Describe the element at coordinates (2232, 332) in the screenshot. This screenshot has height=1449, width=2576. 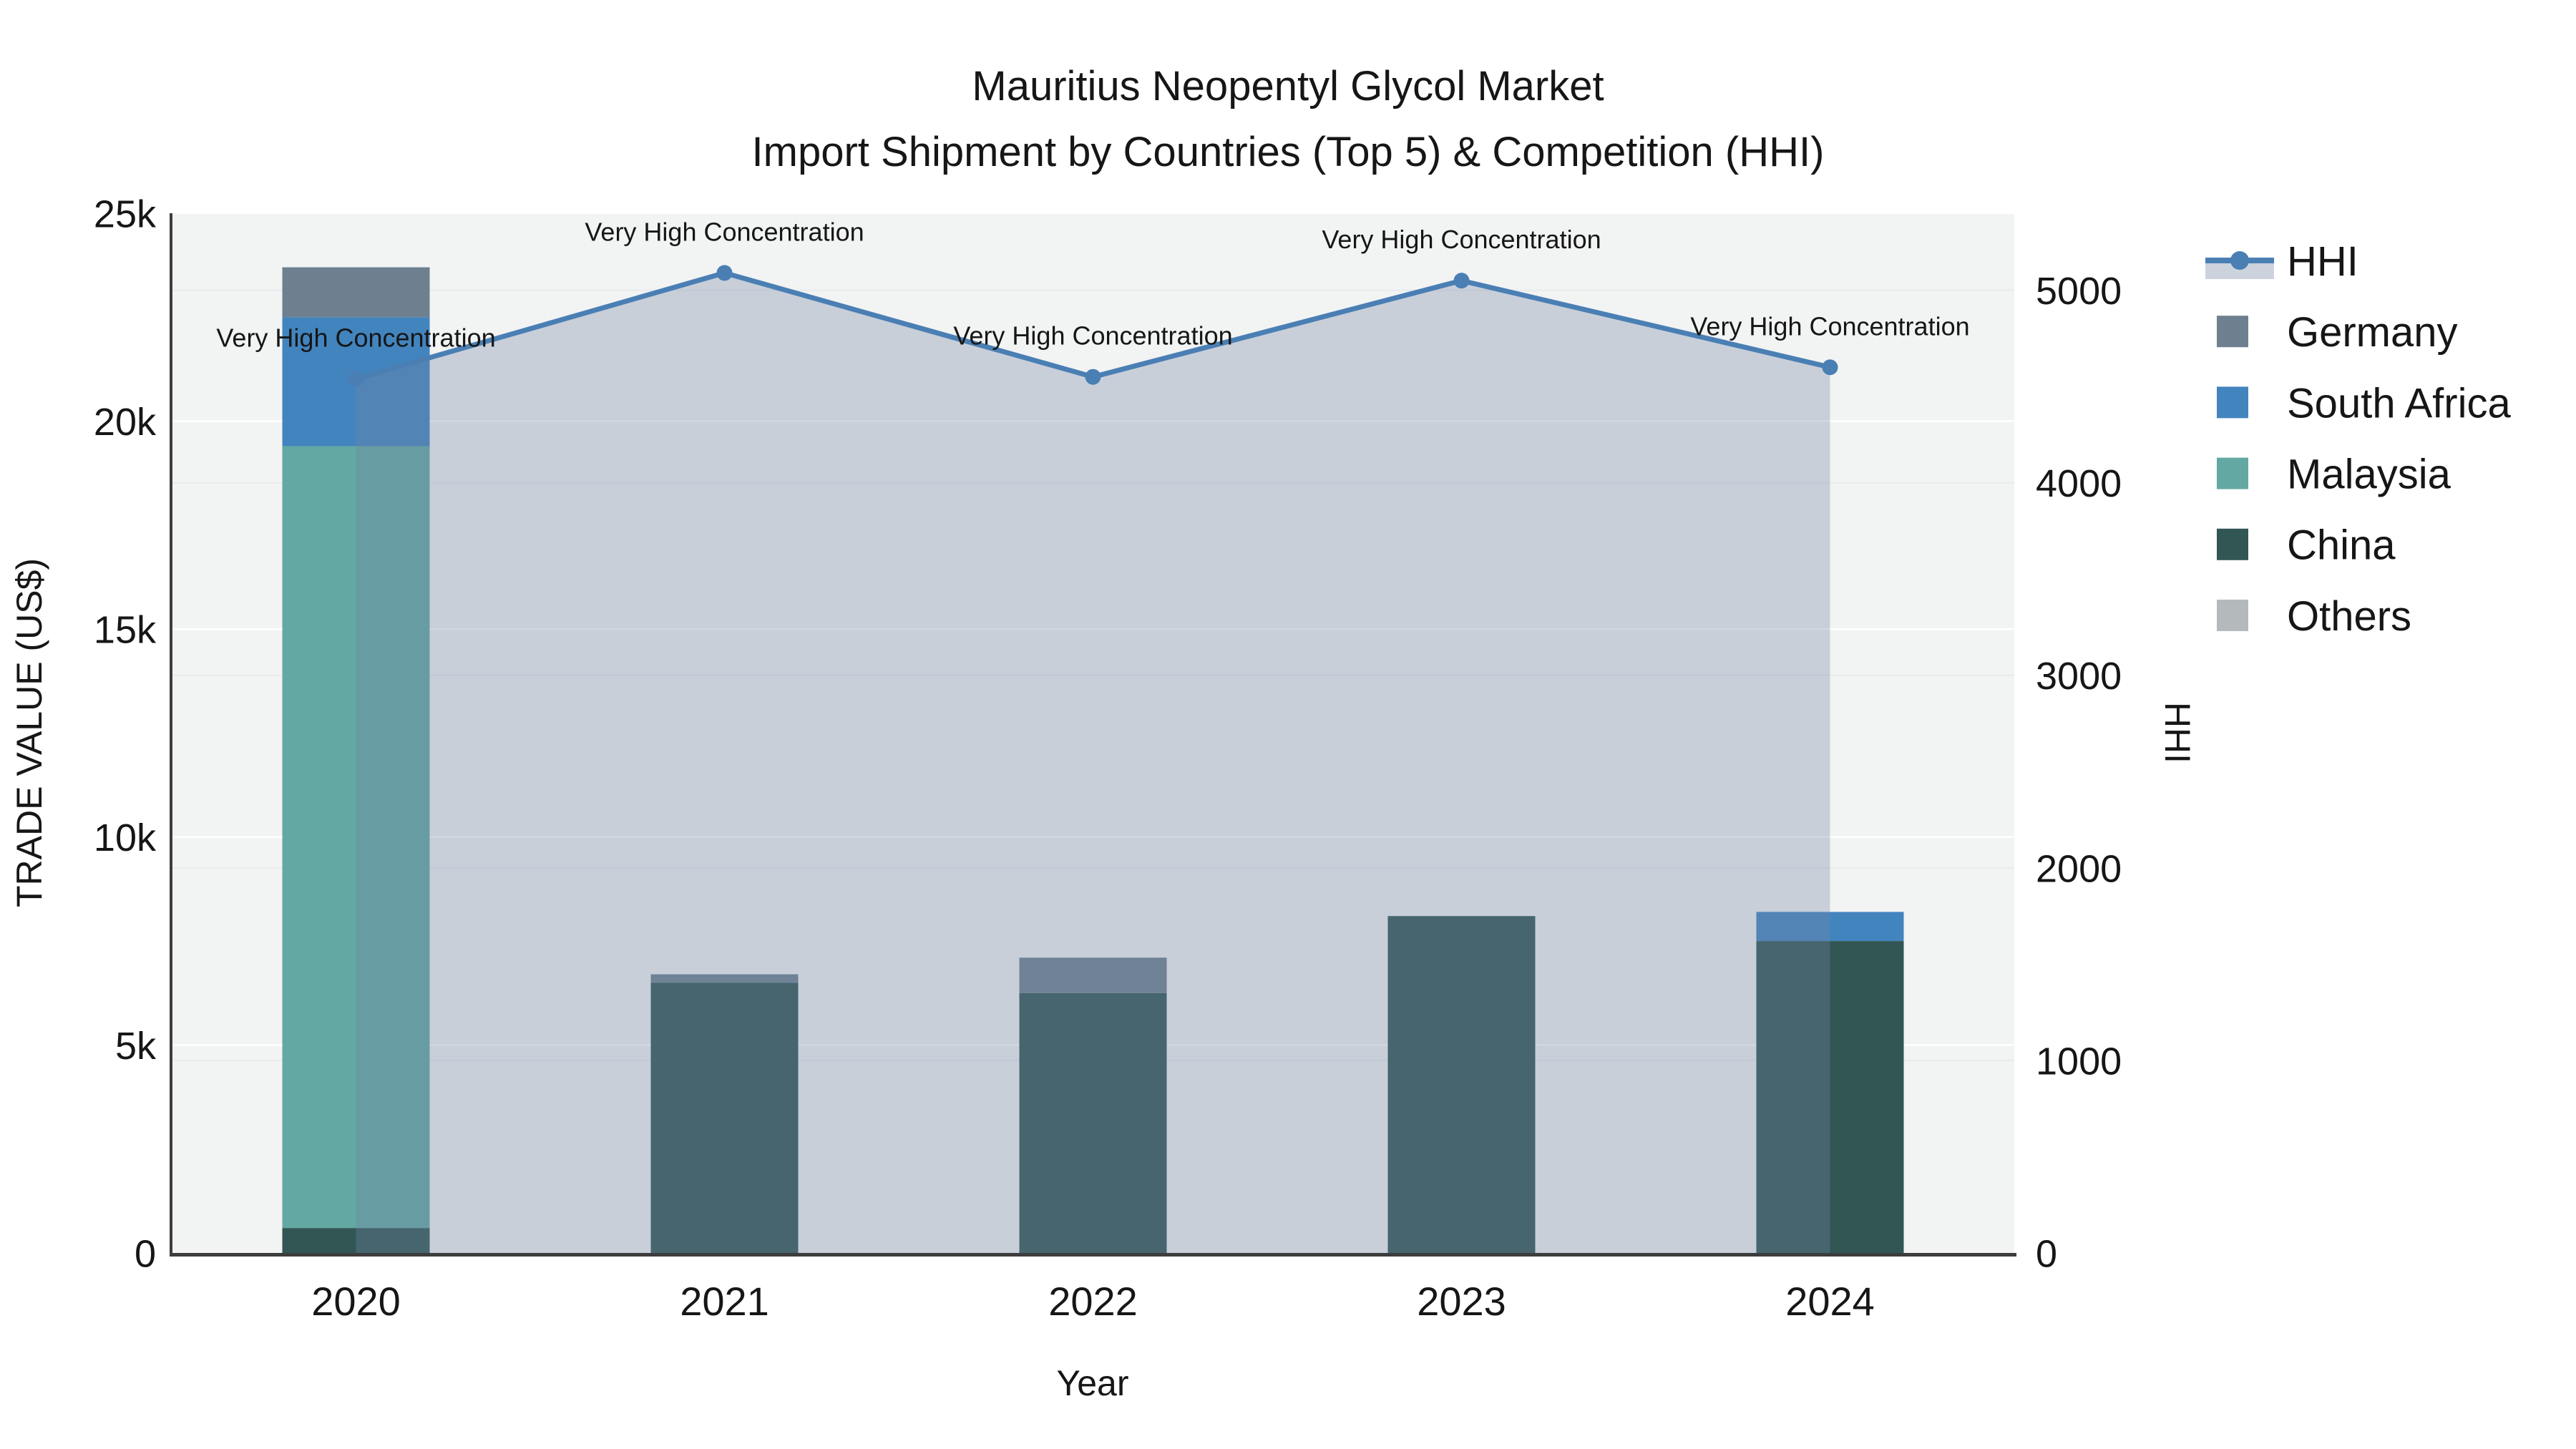
I see `legend-swatch-germany` at that location.